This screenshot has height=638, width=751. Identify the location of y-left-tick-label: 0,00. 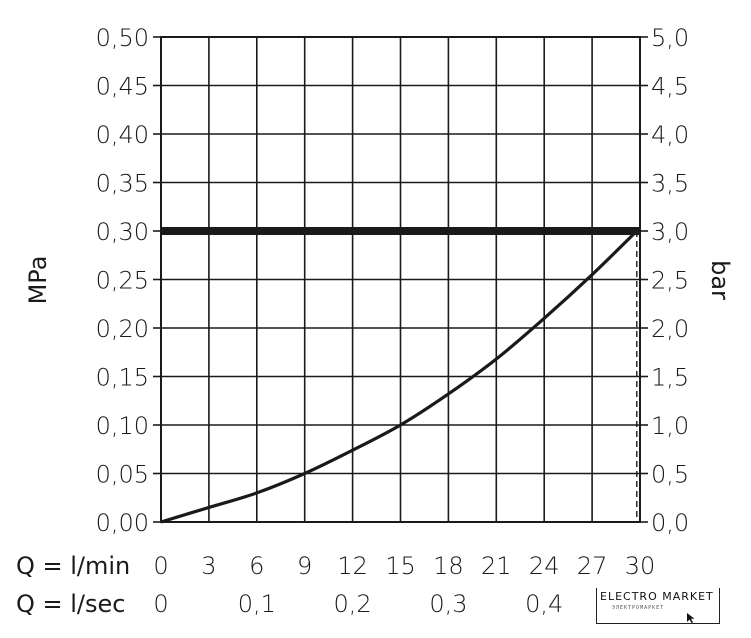
(122, 523).